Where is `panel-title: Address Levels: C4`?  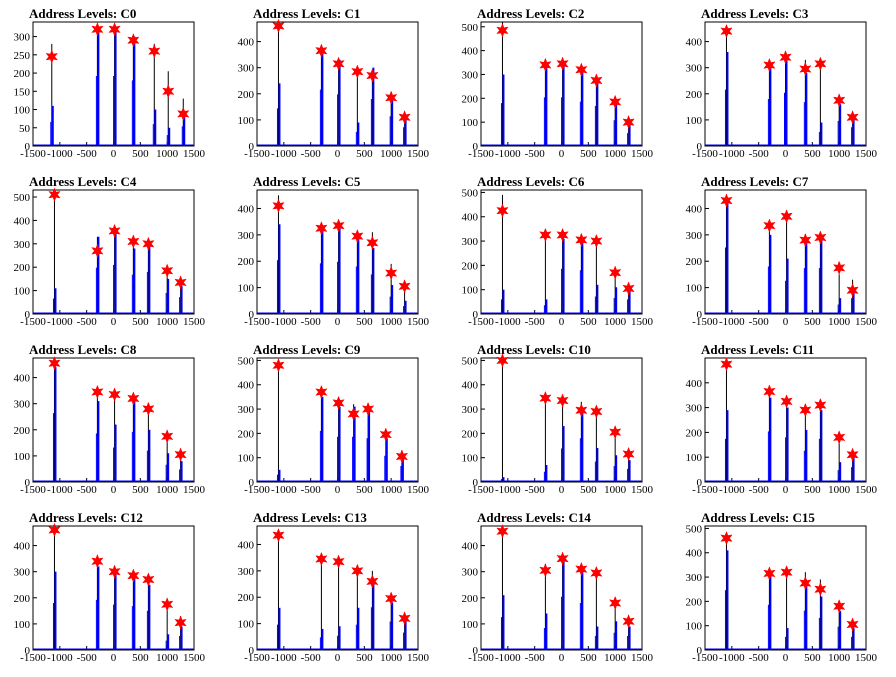 panel-title: Address Levels: C4 is located at coordinates (83, 181).